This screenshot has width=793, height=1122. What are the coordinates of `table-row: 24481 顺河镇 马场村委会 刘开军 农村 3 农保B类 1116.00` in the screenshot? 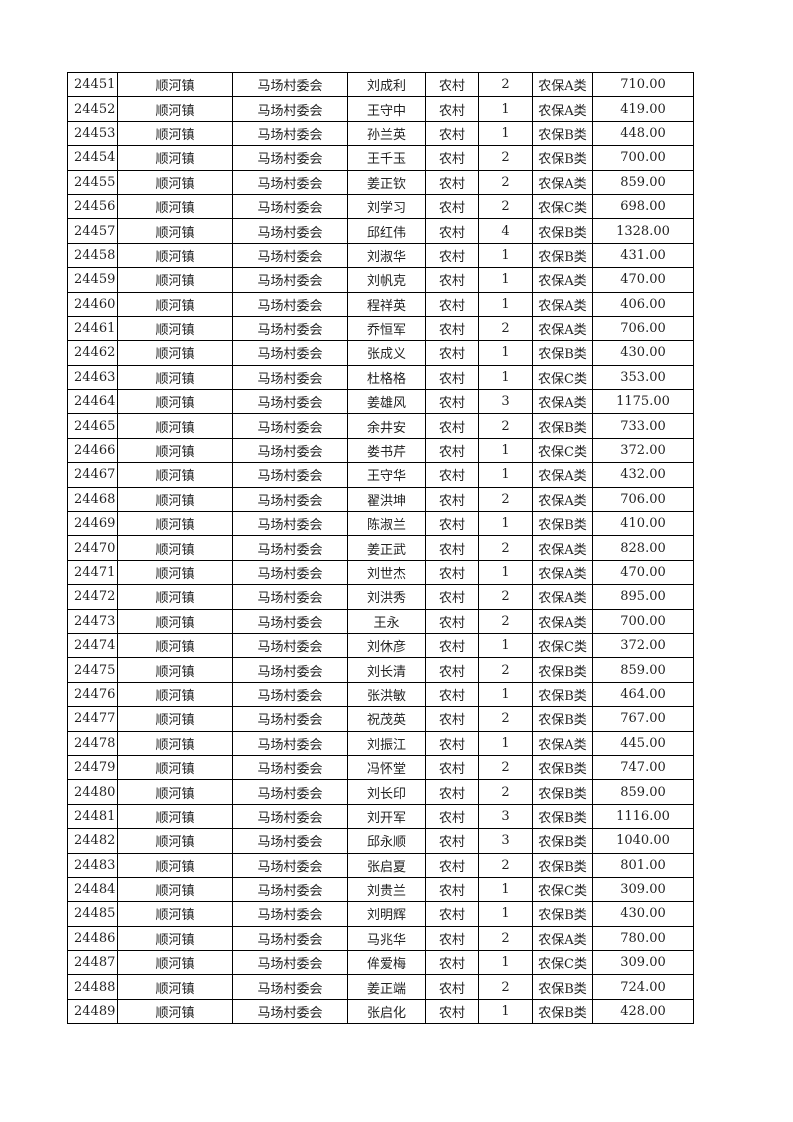 It's located at (380, 816).